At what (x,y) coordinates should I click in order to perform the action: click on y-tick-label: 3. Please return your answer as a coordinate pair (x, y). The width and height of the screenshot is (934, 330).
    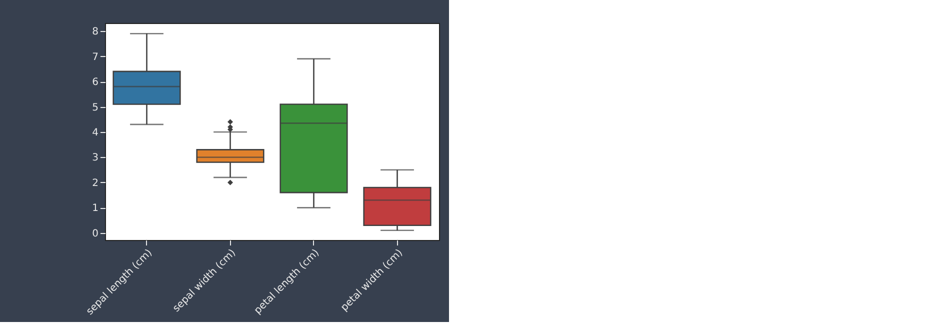
    Looking at the image, I should click on (95, 158).